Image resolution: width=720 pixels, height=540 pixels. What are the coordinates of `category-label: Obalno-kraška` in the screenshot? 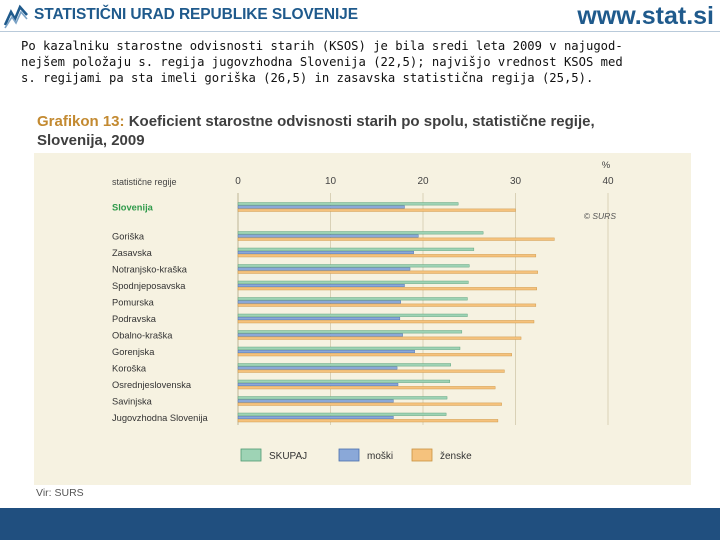 It's located at (142, 336).